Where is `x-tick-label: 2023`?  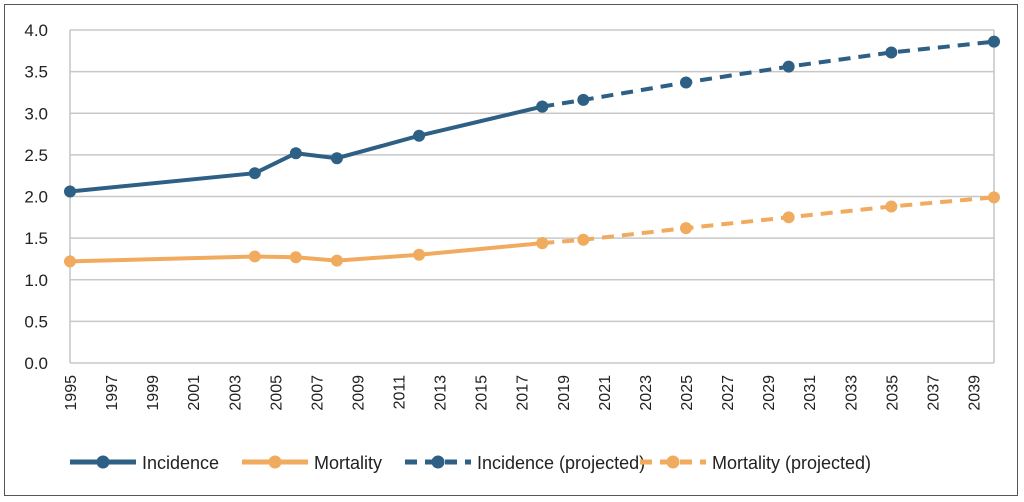
x-tick-label: 2023 is located at coordinates (646, 393).